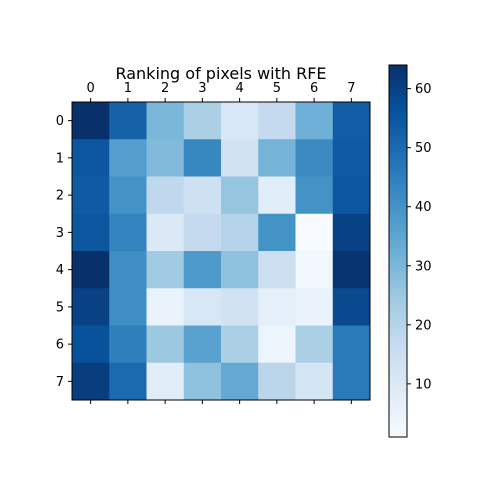  I want to click on colorbar-tick-label: 50, so click(423, 148).